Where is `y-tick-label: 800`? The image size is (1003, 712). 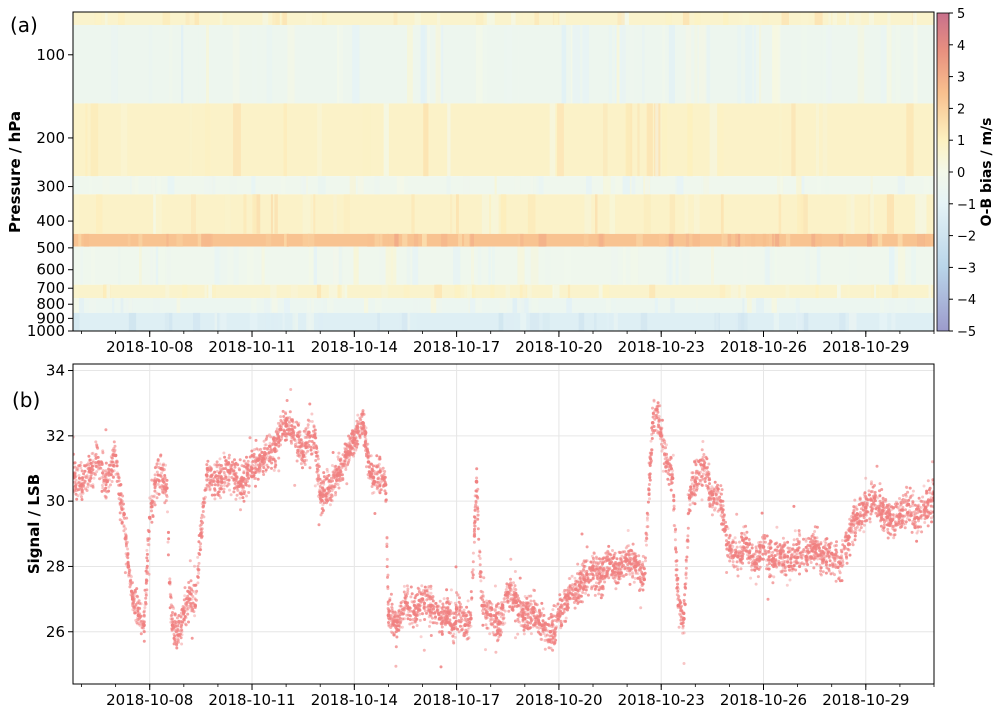
y-tick-label: 800 is located at coordinates (50, 304).